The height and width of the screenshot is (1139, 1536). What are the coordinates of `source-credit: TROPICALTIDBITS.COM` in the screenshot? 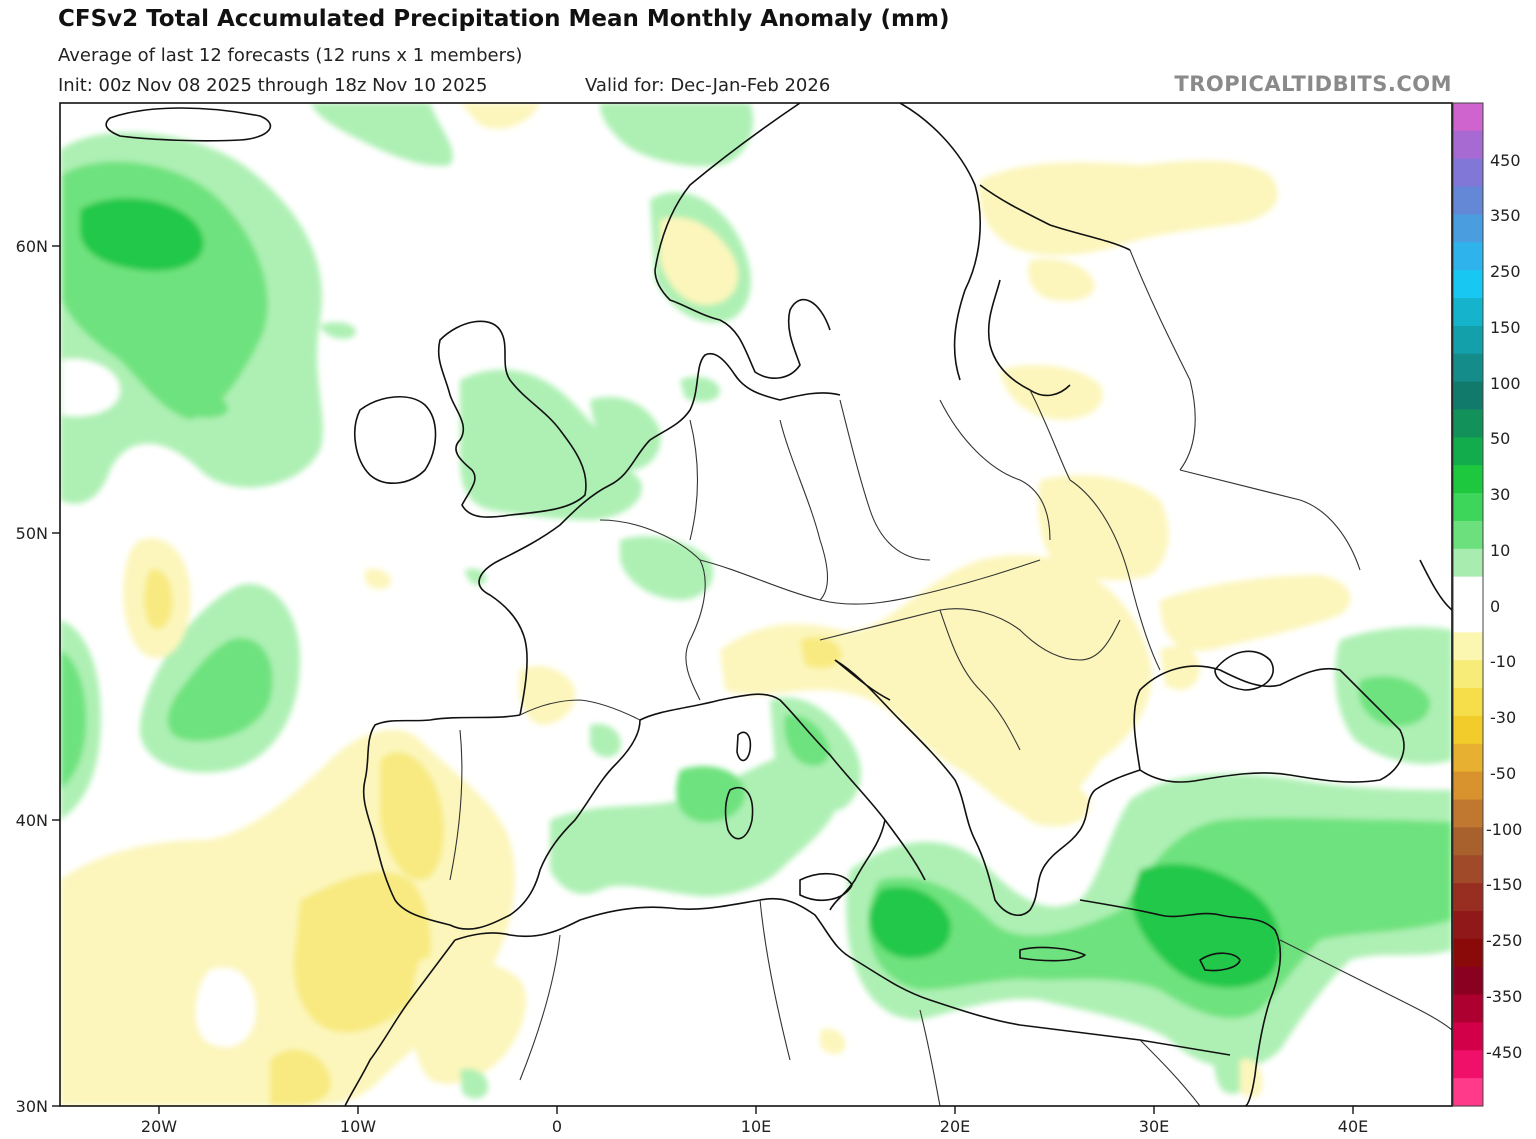 It's located at (1313, 84).